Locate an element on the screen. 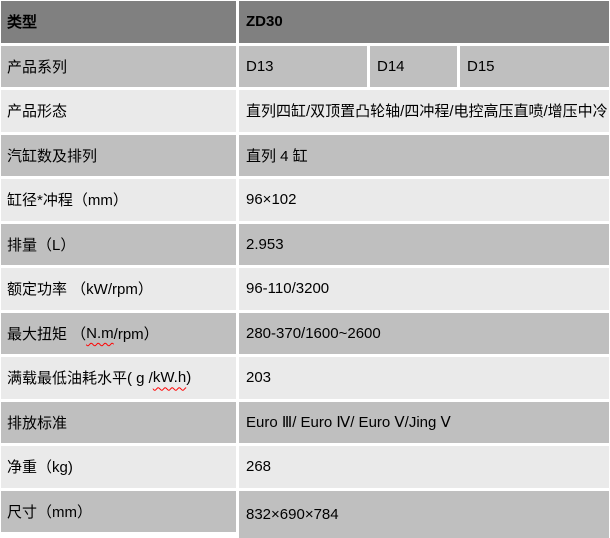 This screenshot has width=610, height=538. table-row: 额定功率 （kW/rpm）96-110/3200 is located at coordinates (305, 290).